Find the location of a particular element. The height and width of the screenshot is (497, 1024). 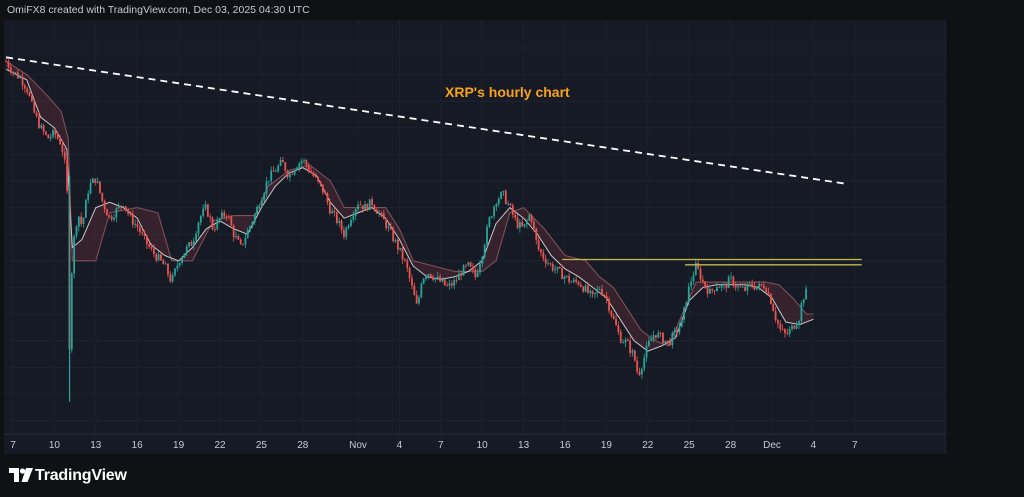

time-tick-label: 13 is located at coordinates (524, 445).